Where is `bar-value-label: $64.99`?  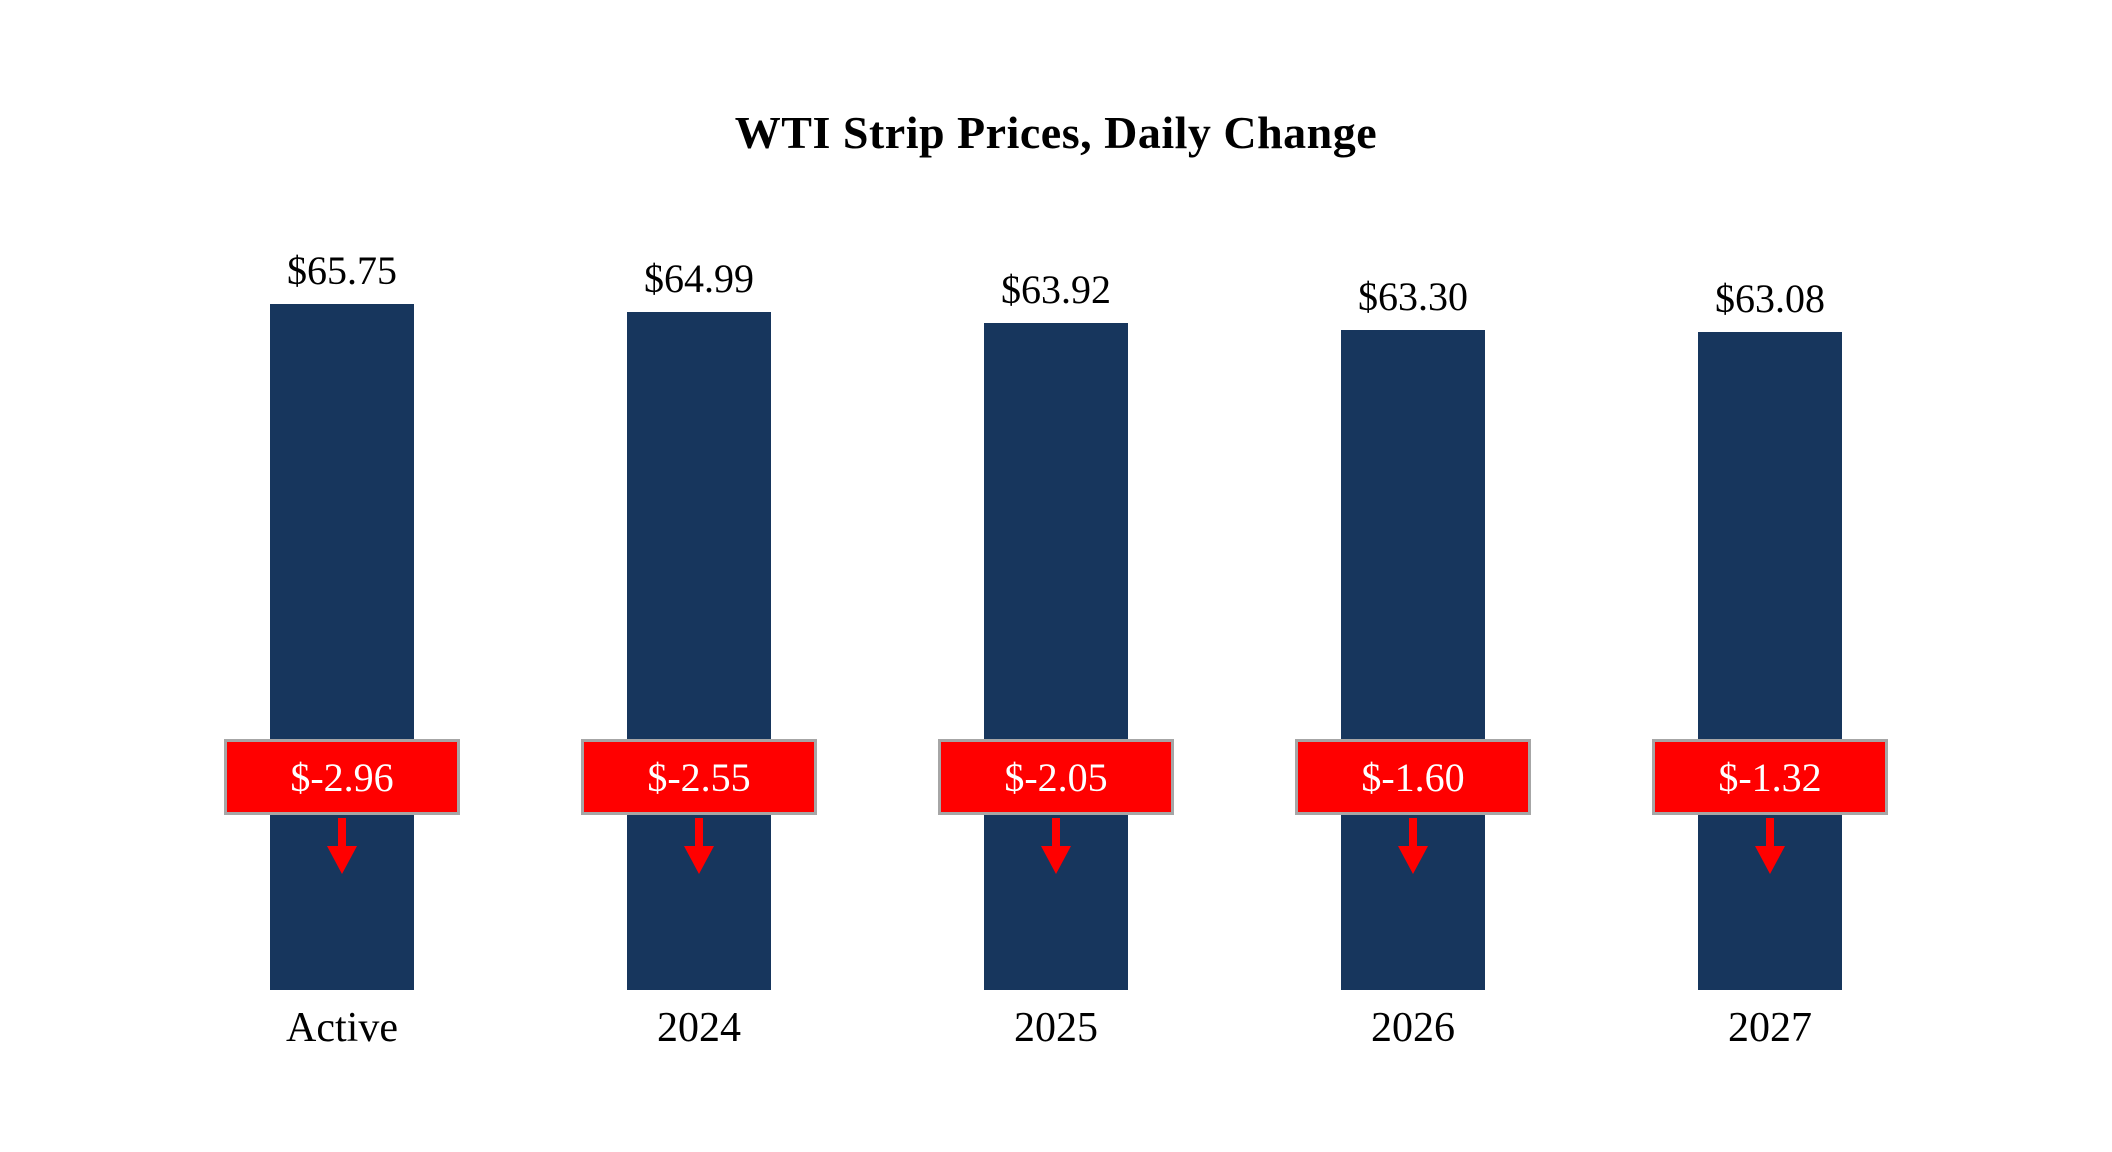
bar-value-label: $64.99 is located at coordinates (699, 278).